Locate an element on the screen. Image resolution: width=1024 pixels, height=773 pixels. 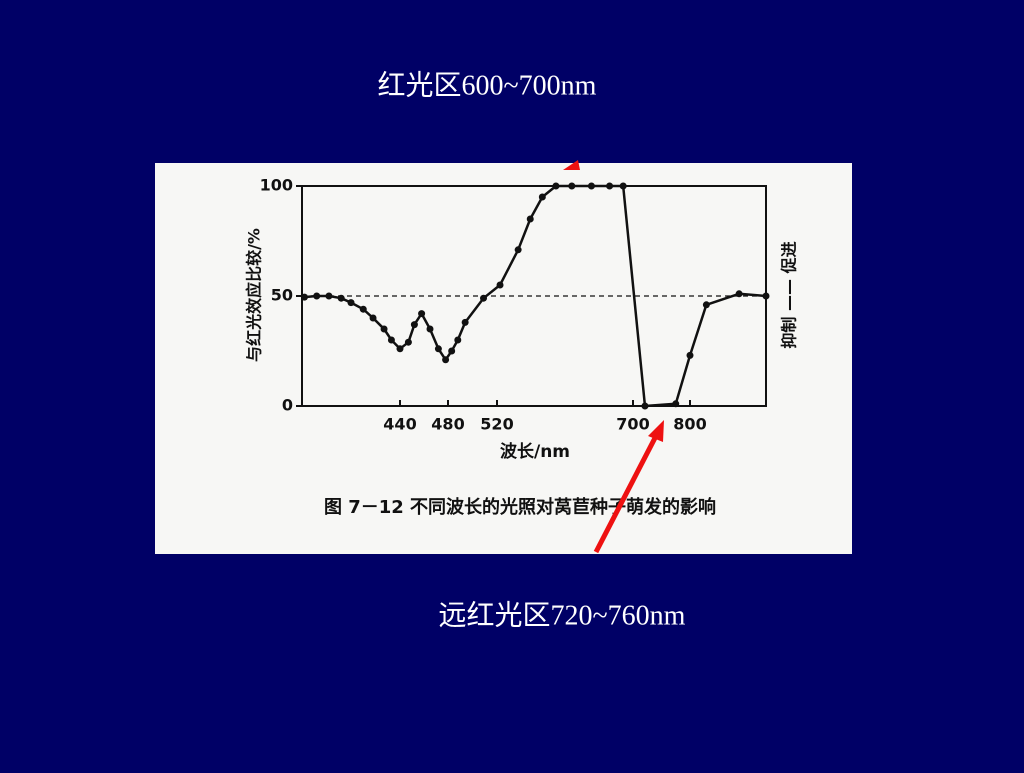
x-tick-label: 480 is located at coordinates (447, 424).